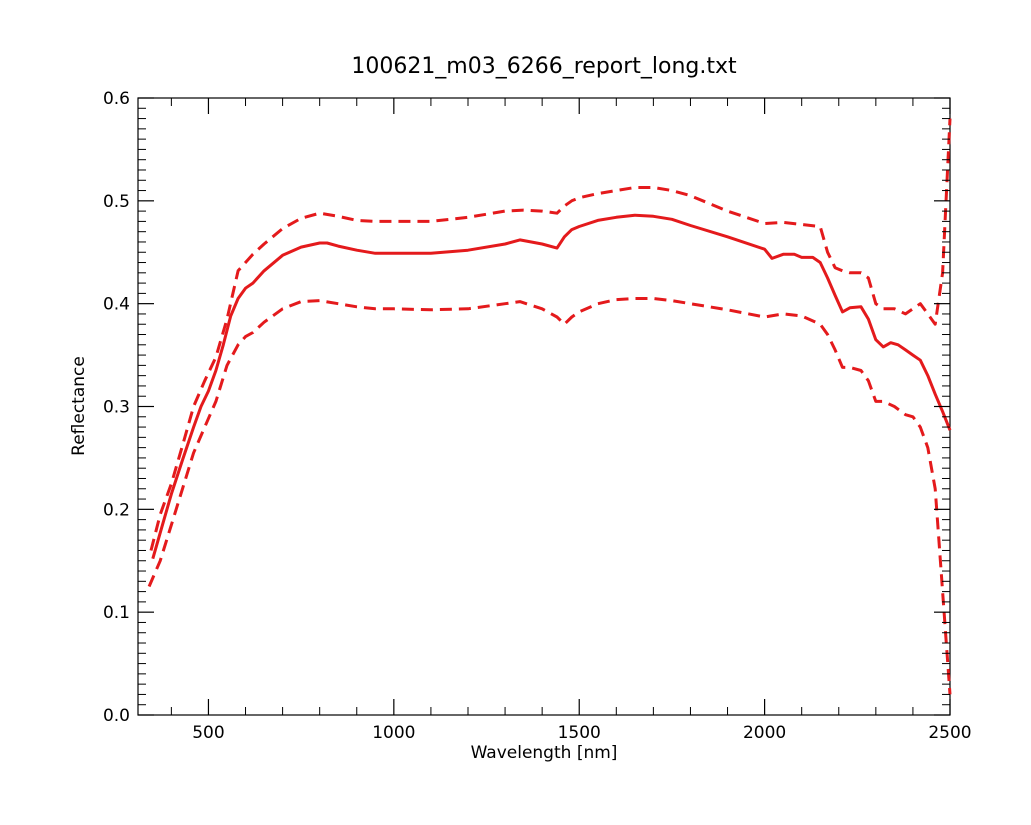  I want to click on y-tick-label: 0.1, so click(116, 613).